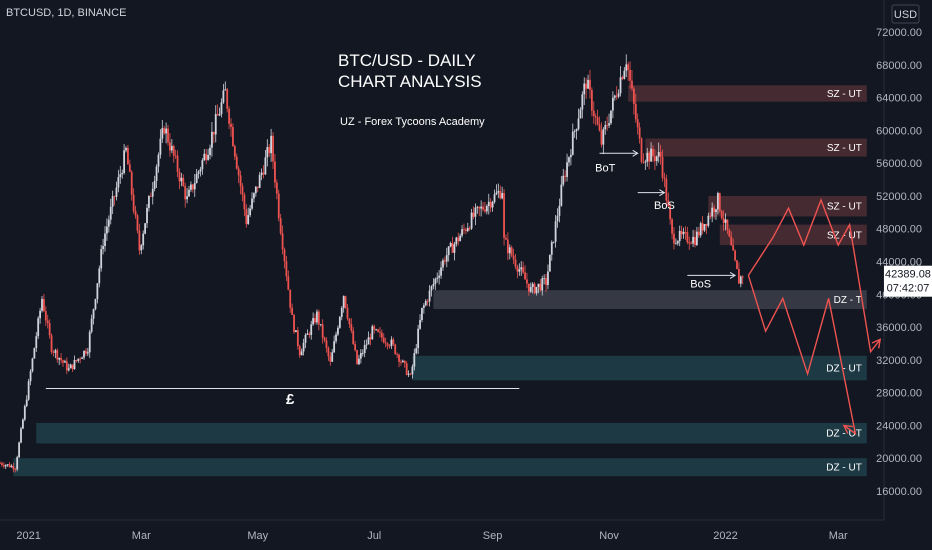  What do you see at coordinates (802, 355) in the screenshot?
I see `projection-path` at bounding box center [802, 355].